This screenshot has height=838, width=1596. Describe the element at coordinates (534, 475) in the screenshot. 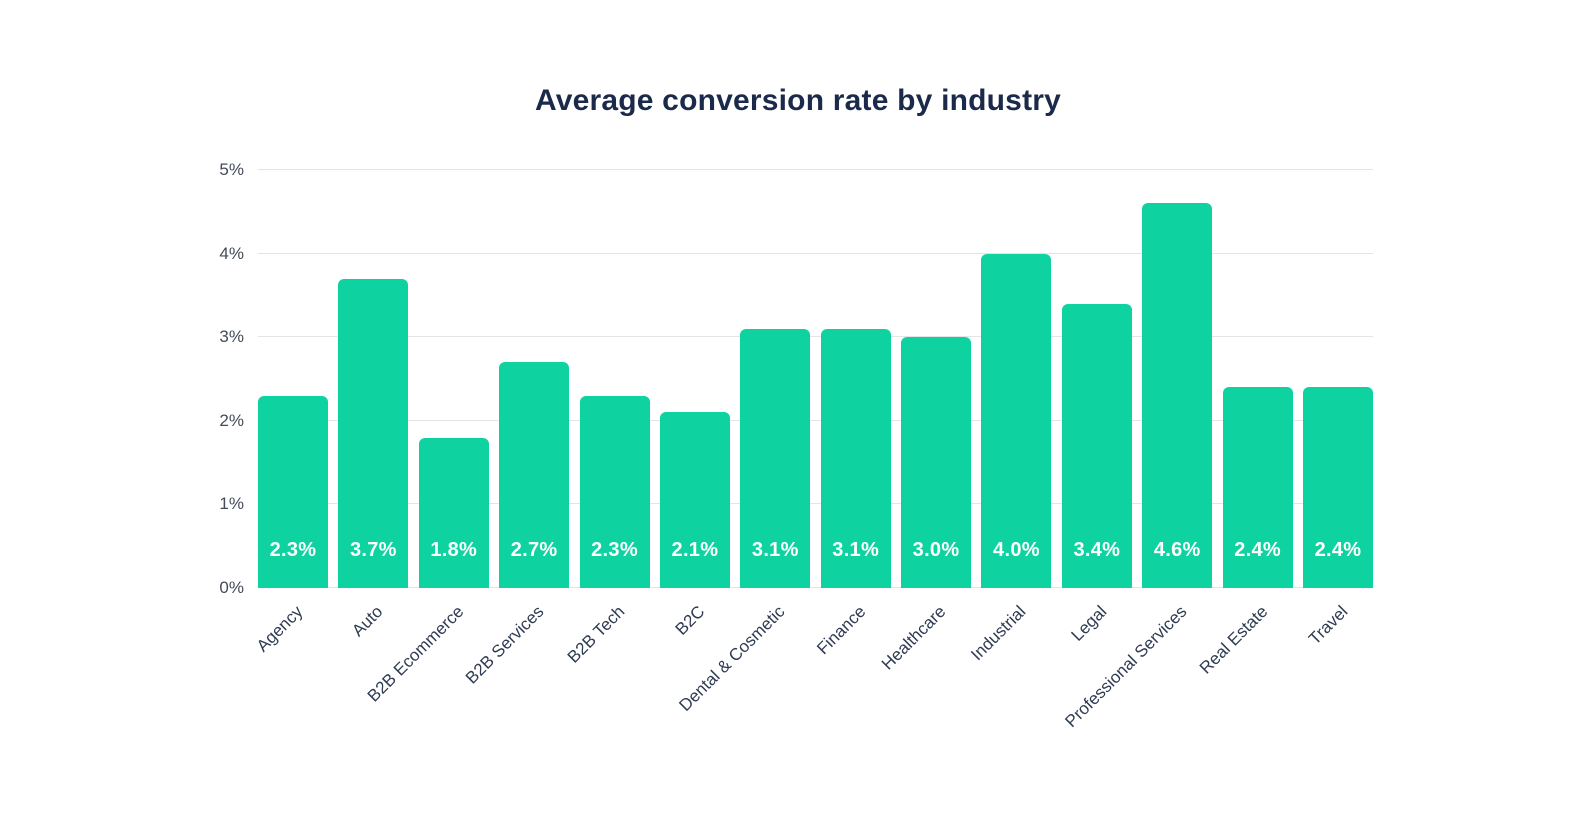

I see `bar-b2b-services: 2.7%` at that location.